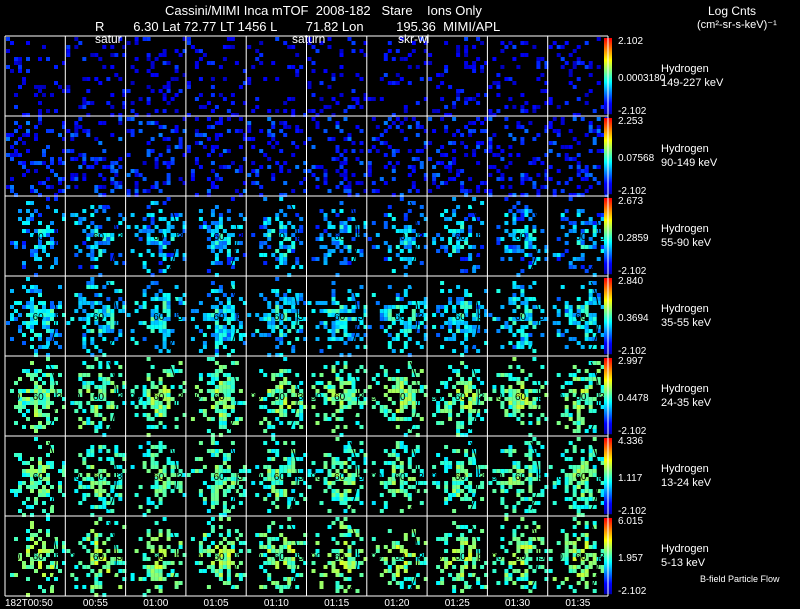  What do you see at coordinates (686, 243) in the screenshot?
I see `energy-range-label: 55-90 keV` at bounding box center [686, 243].